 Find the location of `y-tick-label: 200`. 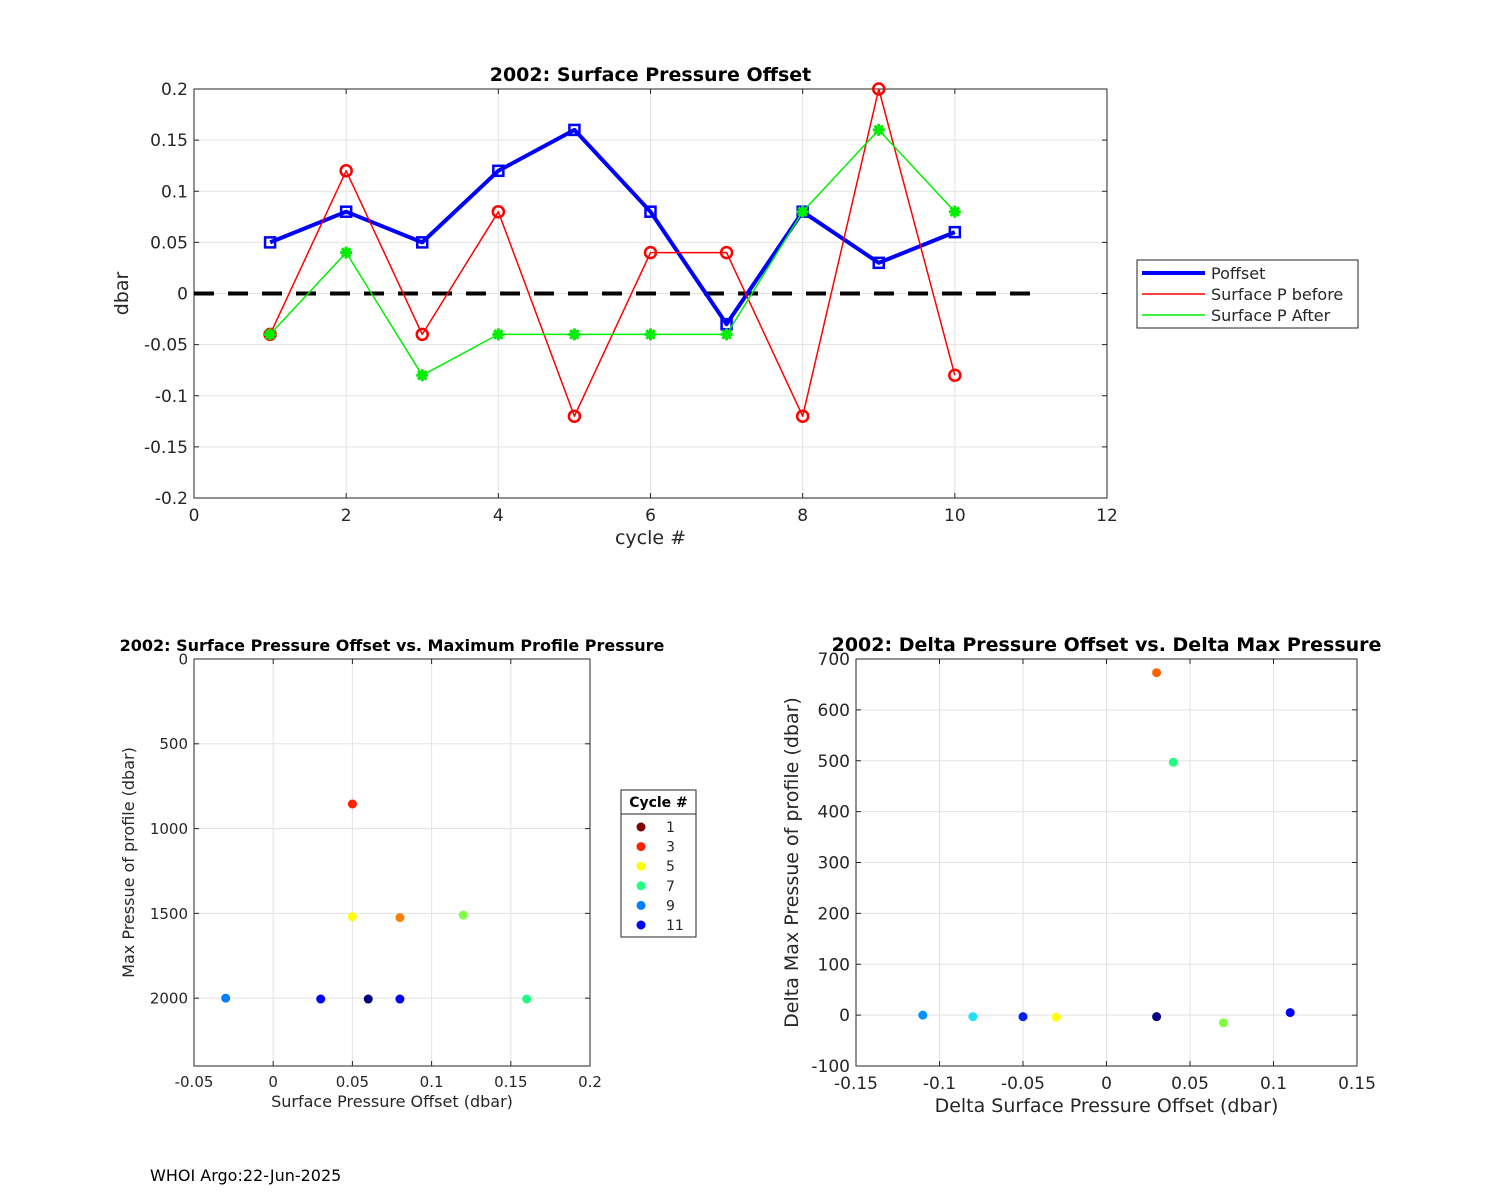

y-tick-label: 200 is located at coordinates (834, 914).